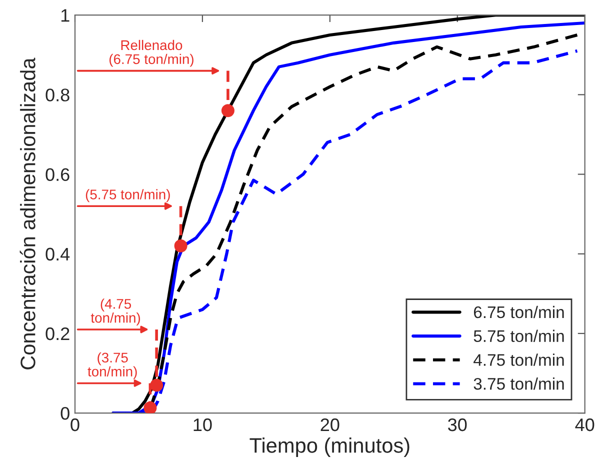 The image size is (598, 471). Describe the element at coordinates (58, 254) in the screenshot. I see `y-tick-label: 0.4` at that location.